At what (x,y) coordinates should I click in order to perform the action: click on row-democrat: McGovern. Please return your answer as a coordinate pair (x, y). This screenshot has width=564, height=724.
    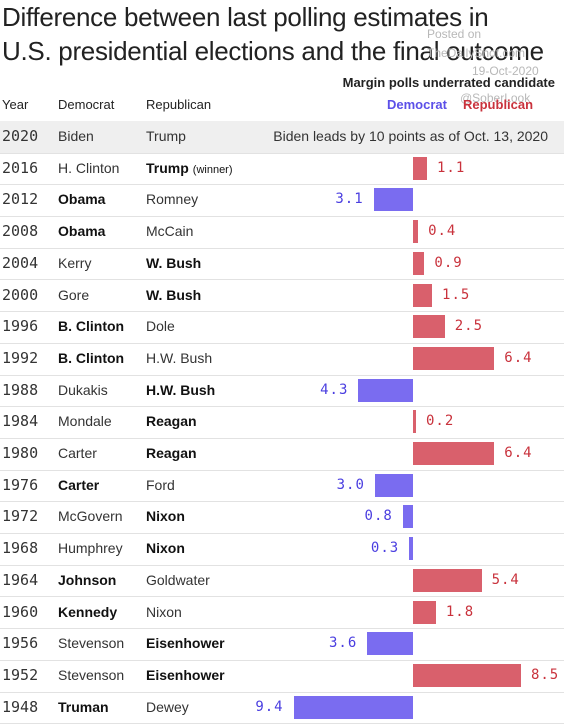
    Looking at the image, I should click on (90, 516).